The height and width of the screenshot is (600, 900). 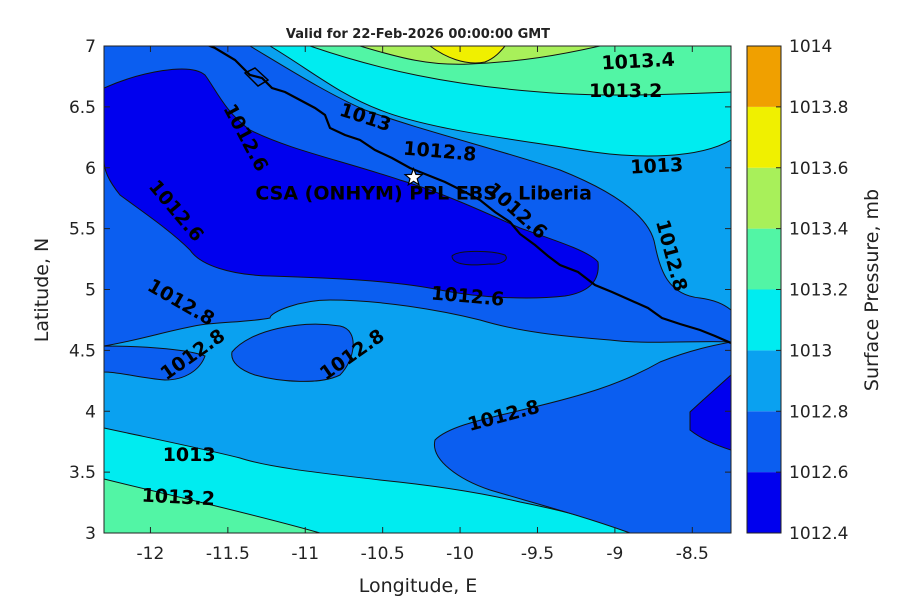 What do you see at coordinates (383, 554) in the screenshot?
I see `x-tick-label: -10.5` at bounding box center [383, 554].